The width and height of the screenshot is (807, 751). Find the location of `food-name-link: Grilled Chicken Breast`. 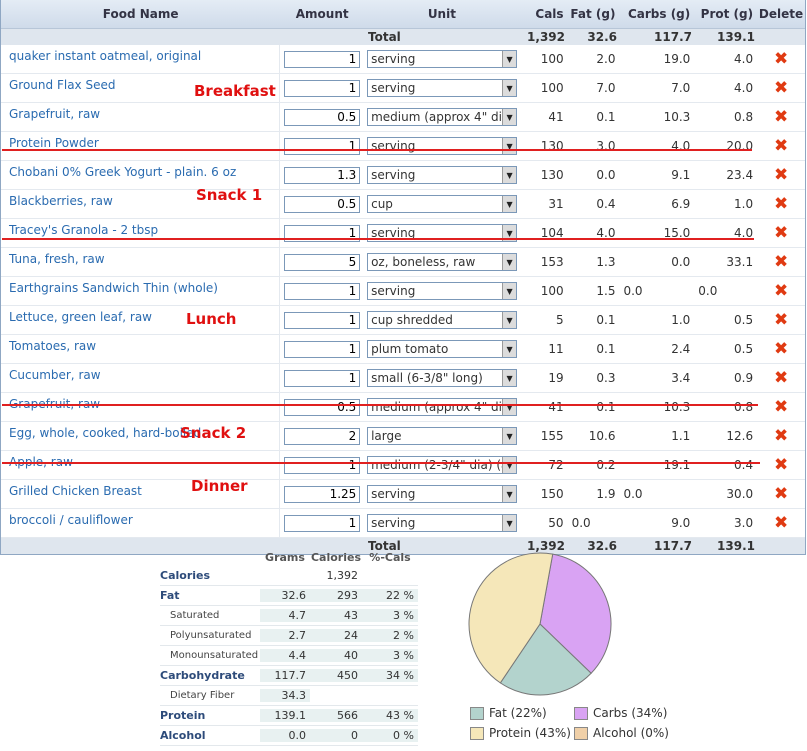

food-name-link: Grilled Chicken Breast is located at coordinates (141, 494).